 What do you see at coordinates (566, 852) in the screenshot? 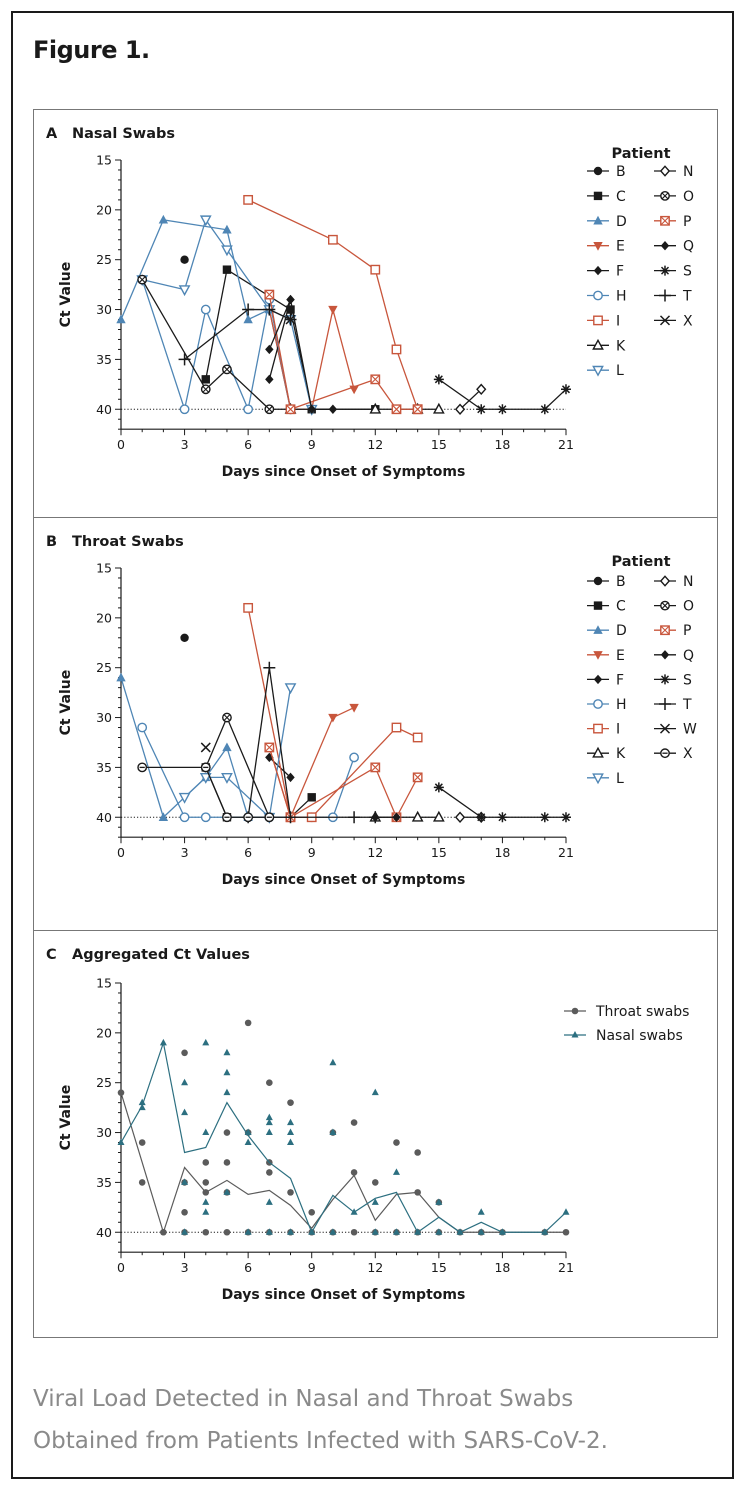
I see `x-tick-label: 21` at bounding box center [566, 852].